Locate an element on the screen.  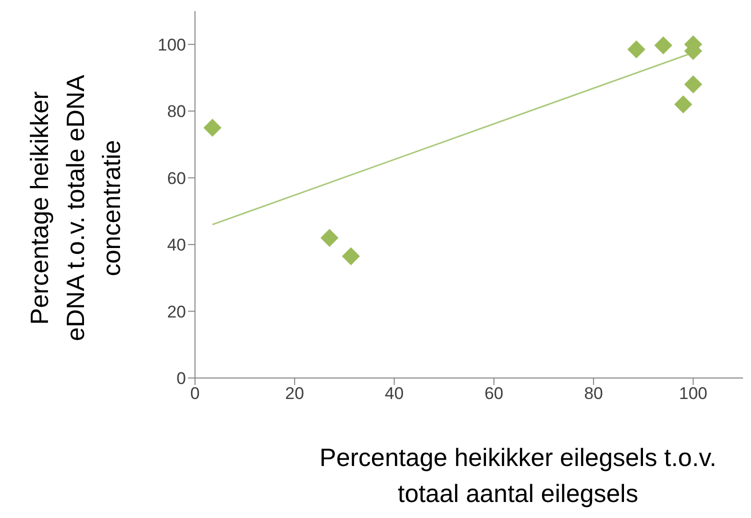
x-tick-label: 20 is located at coordinates (294, 394).